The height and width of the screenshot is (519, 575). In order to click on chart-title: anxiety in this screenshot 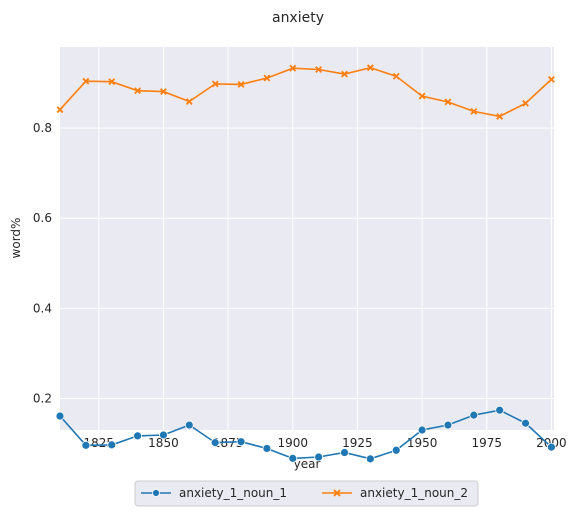, I will do `click(298, 18)`.